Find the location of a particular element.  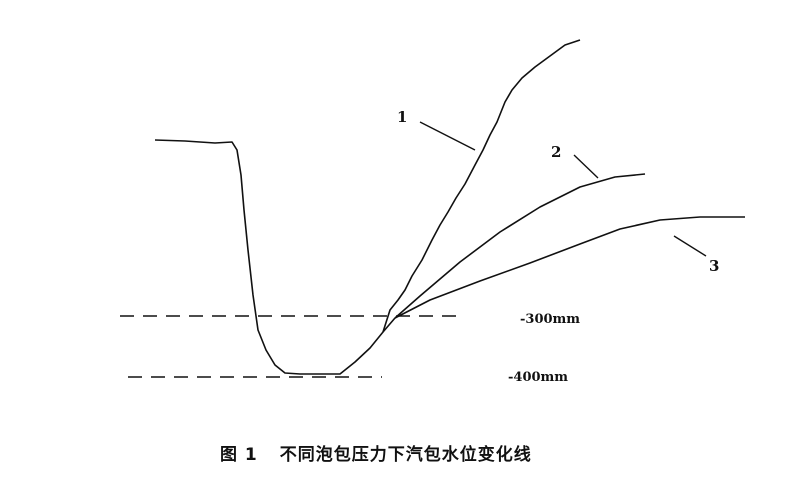

reference-label-400mm: -400mm is located at coordinates (538, 377).